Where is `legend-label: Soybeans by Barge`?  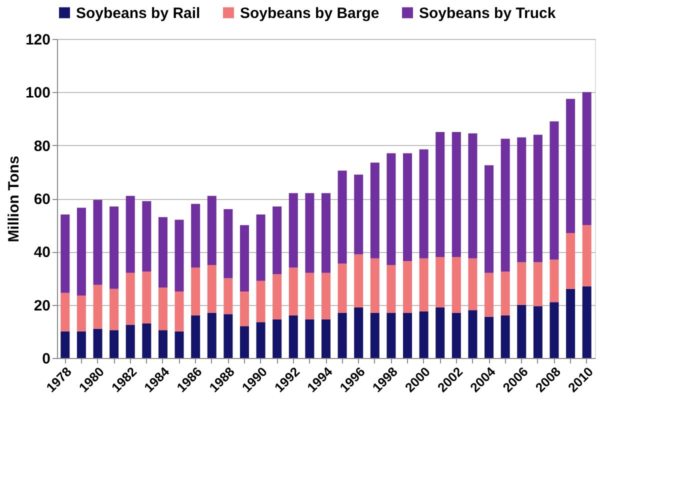
legend-label: Soybeans by Barge is located at coordinates (310, 13).